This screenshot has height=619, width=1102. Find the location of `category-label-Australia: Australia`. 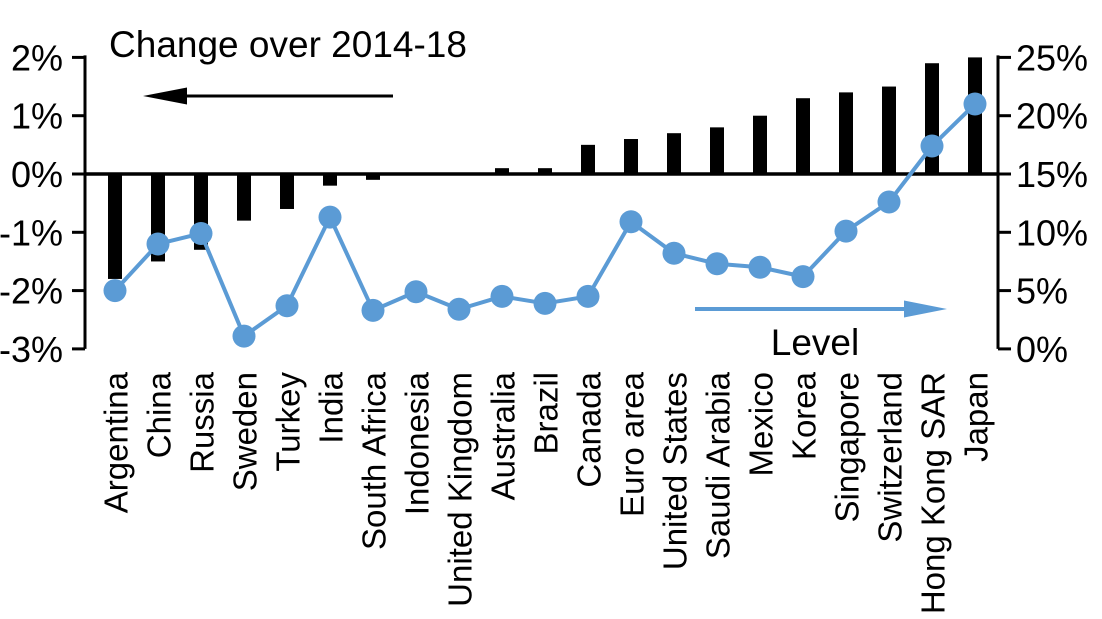

category-label-Australia: Australia is located at coordinates (503, 435).